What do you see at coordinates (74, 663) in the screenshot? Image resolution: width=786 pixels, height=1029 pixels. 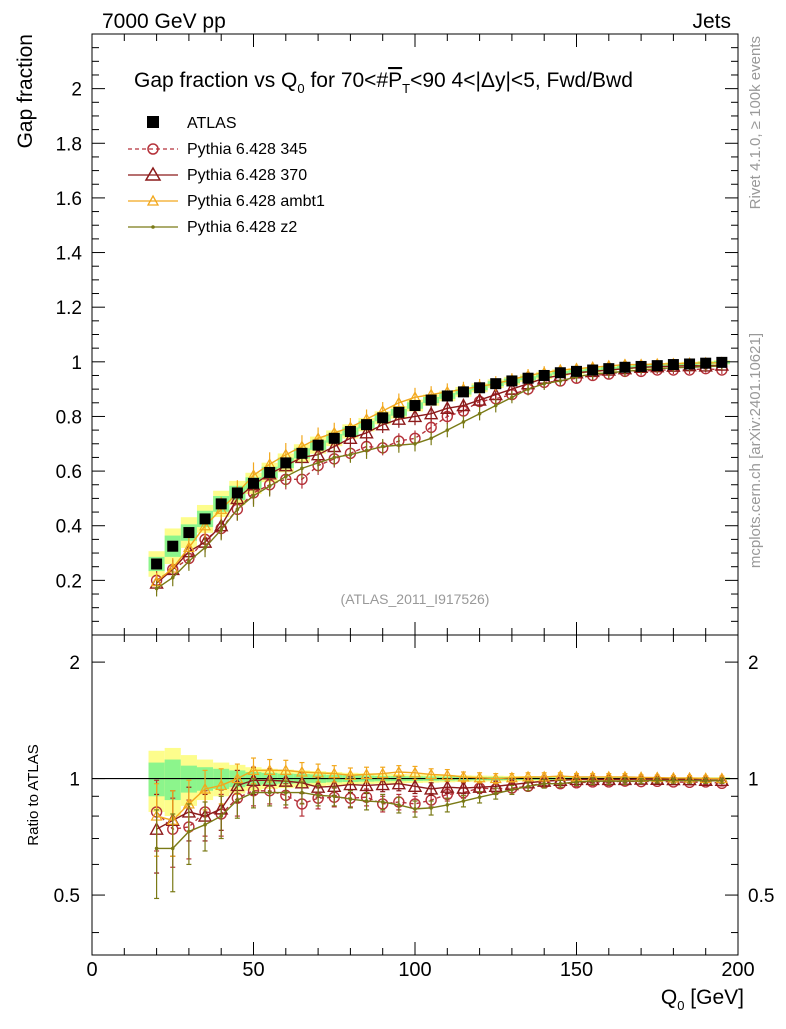 I see `ratio-y-tick-label-left: 2` at bounding box center [74, 663].